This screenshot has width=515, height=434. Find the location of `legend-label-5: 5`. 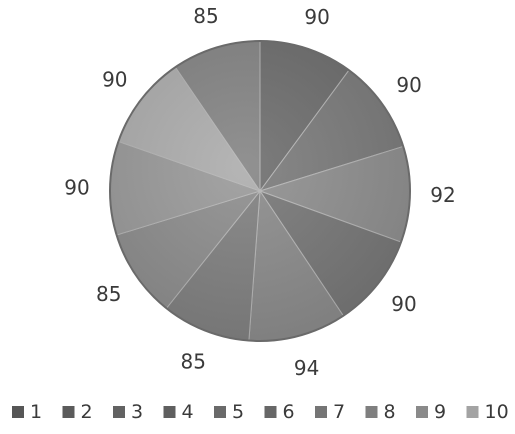

legend-label-5: 5 is located at coordinates (238, 412).